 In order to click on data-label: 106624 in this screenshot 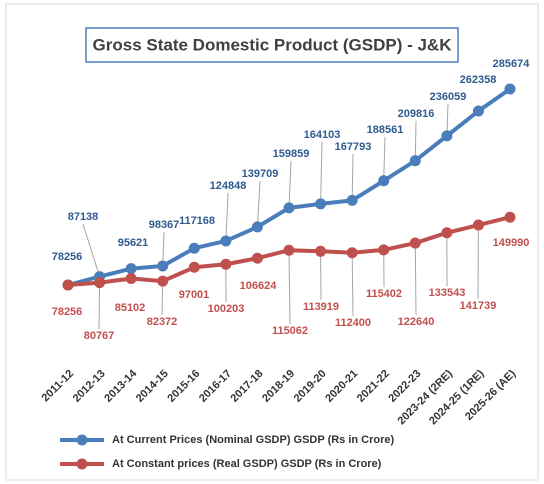, I will do `click(259, 286)`.